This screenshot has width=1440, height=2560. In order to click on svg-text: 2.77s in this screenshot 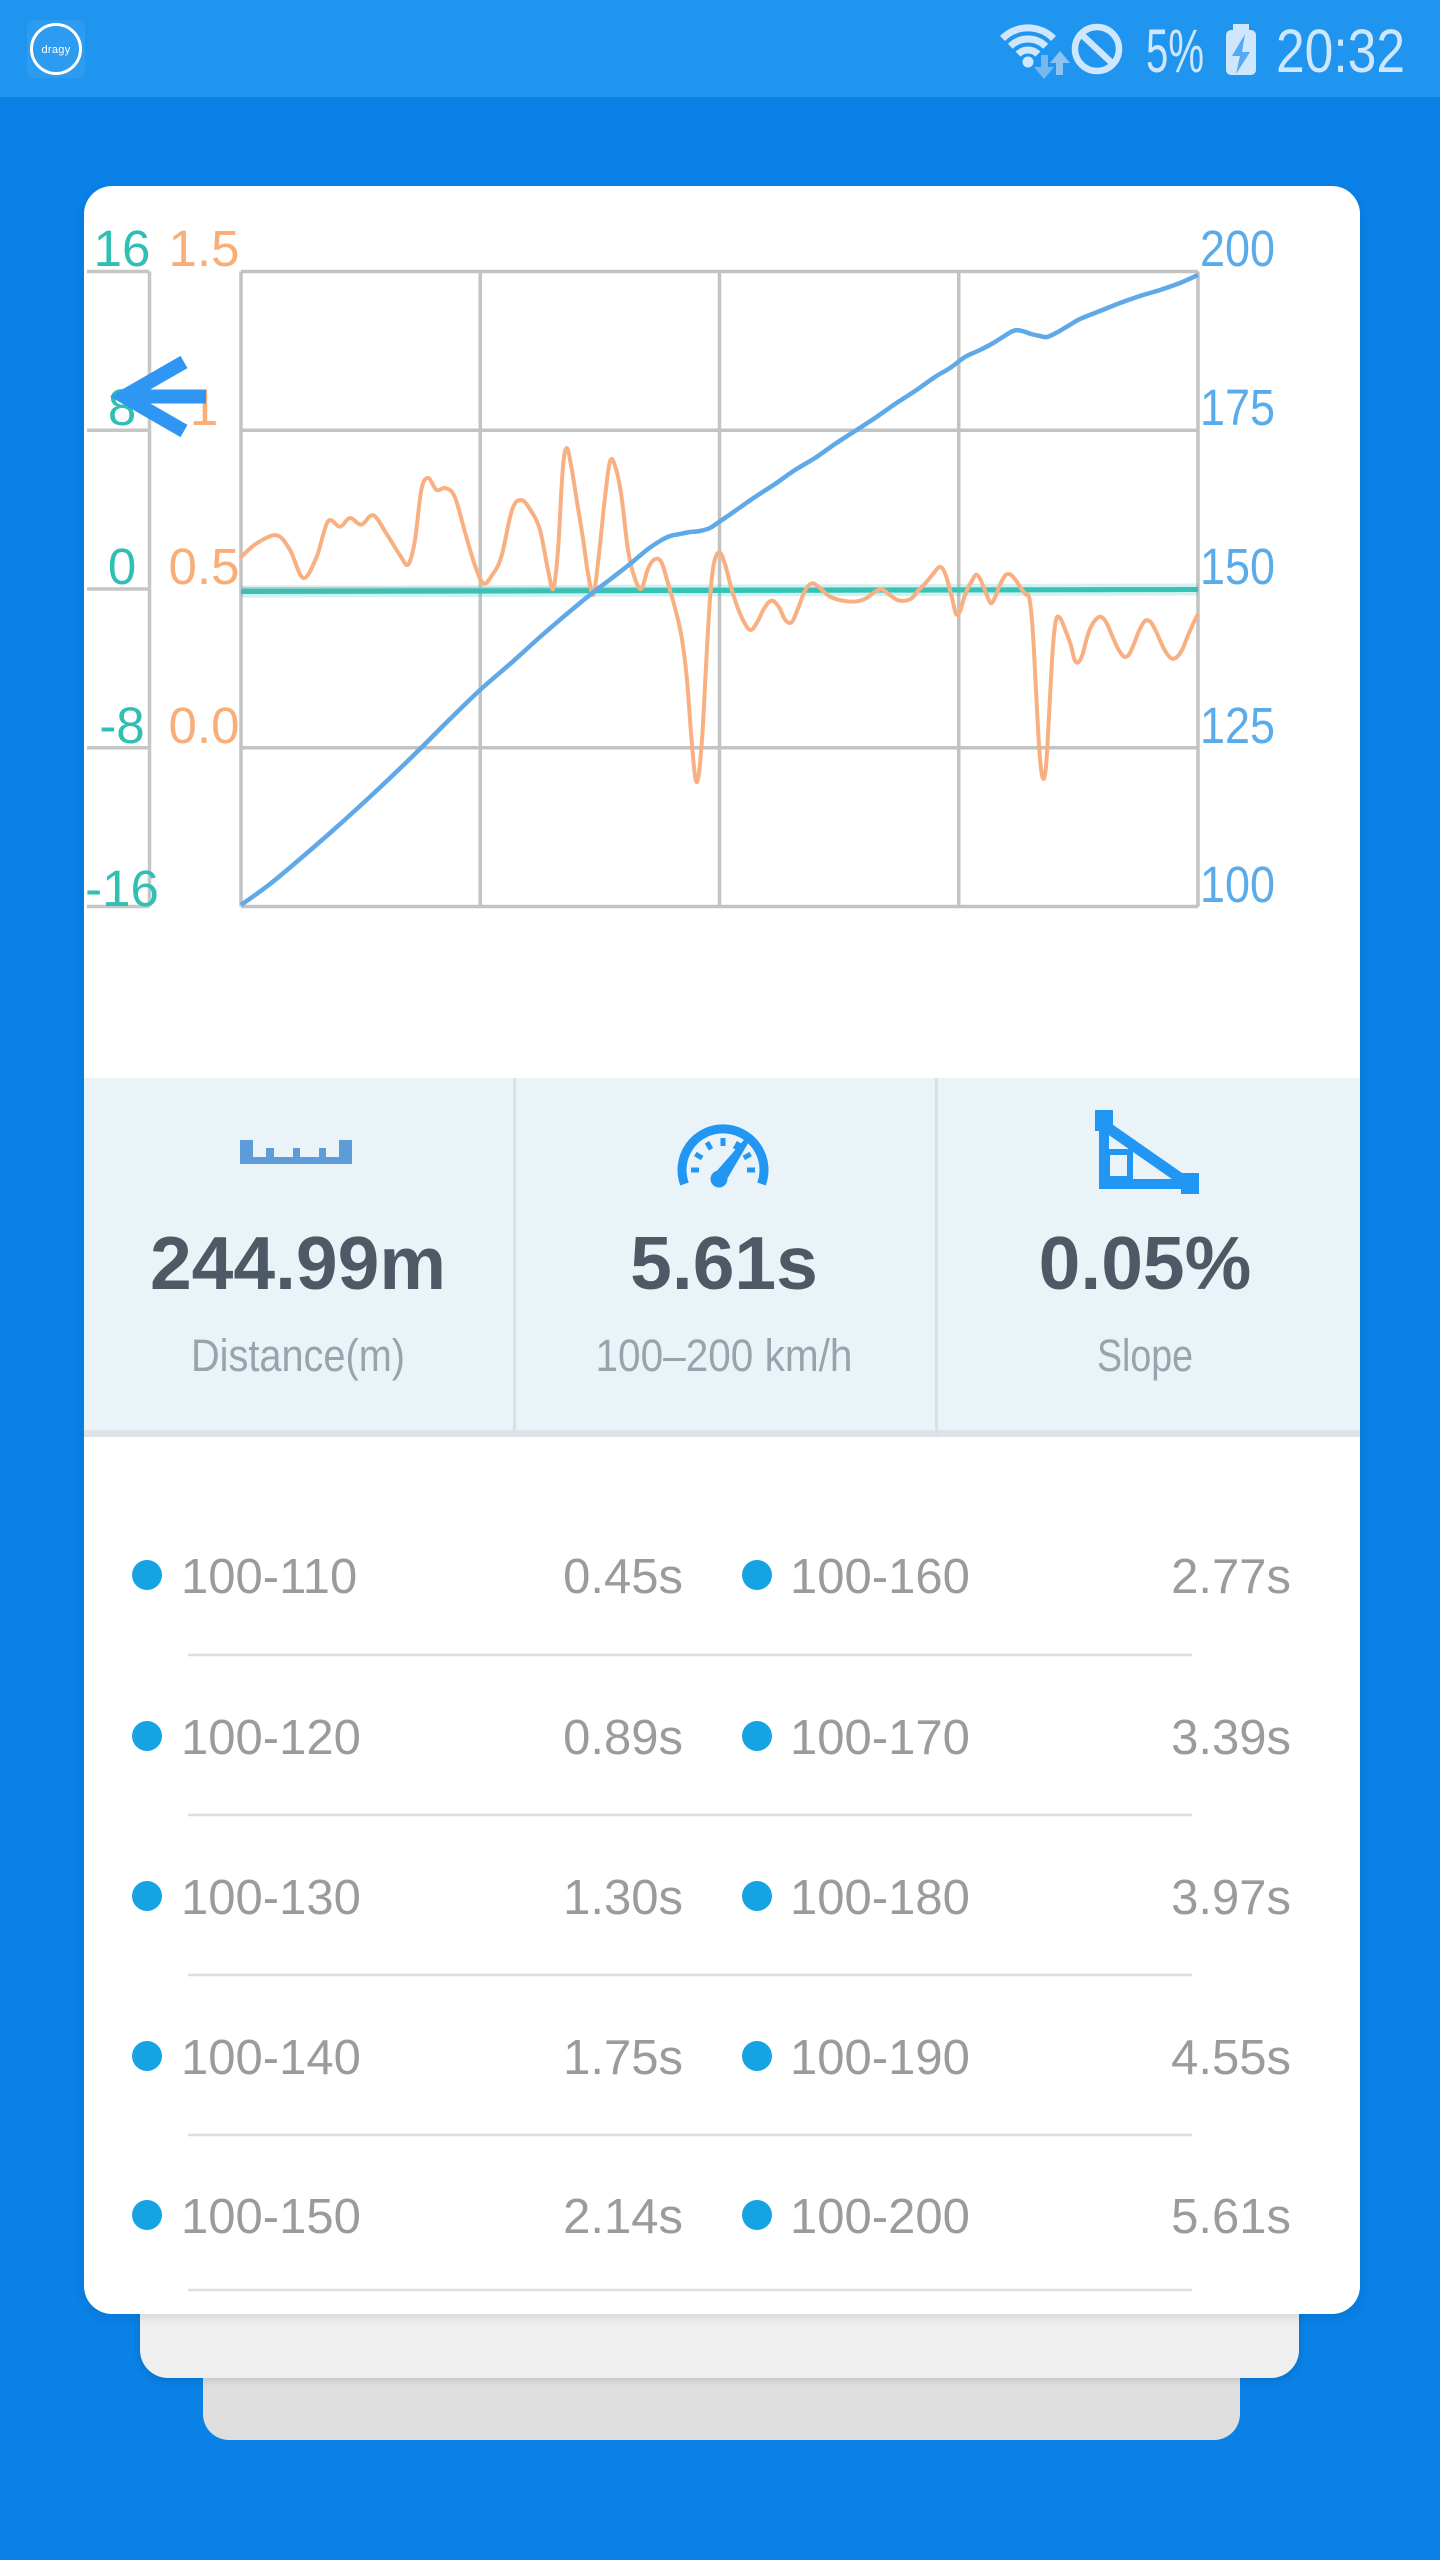, I will do `click(1231, 1577)`.